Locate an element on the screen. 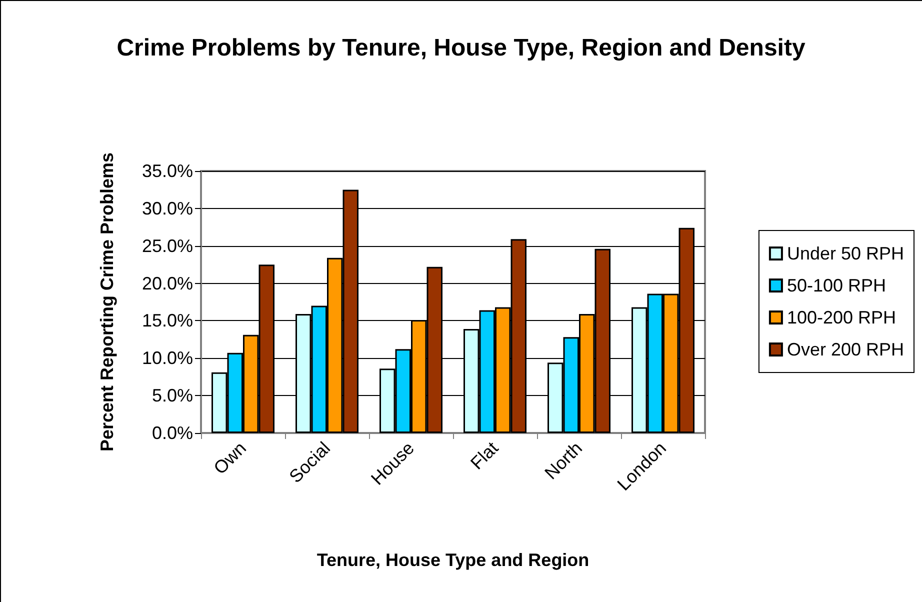  y-tick-label: 15.0% is located at coordinates (167, 320).